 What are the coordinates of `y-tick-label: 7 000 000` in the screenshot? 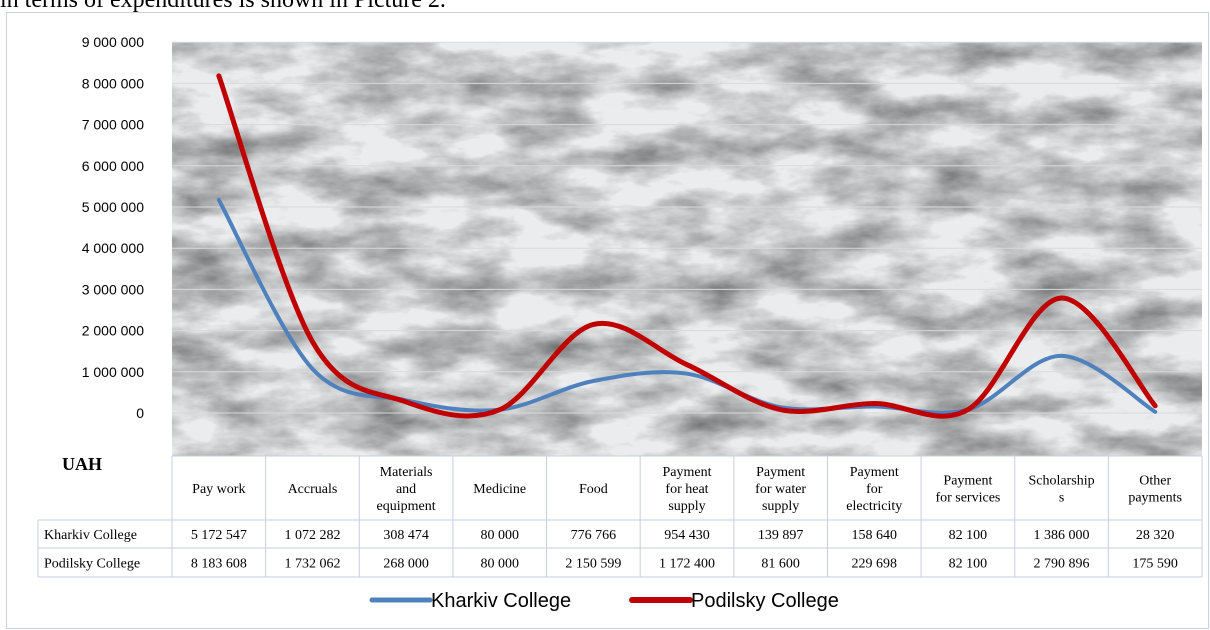 It's located at (113, 125).